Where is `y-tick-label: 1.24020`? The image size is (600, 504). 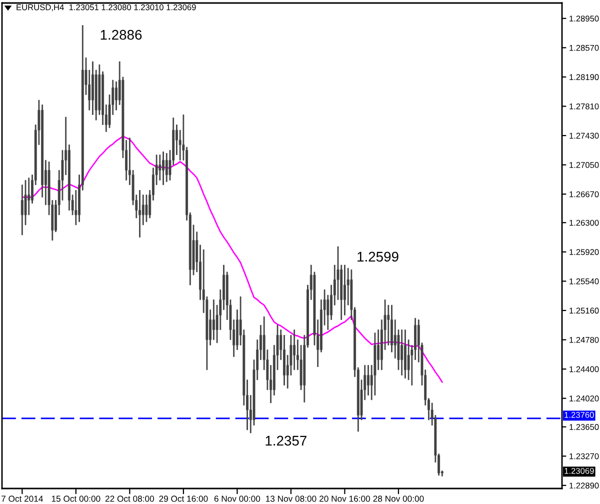
y-tick-label: 1.24020 is located at coordinates (584, 399).